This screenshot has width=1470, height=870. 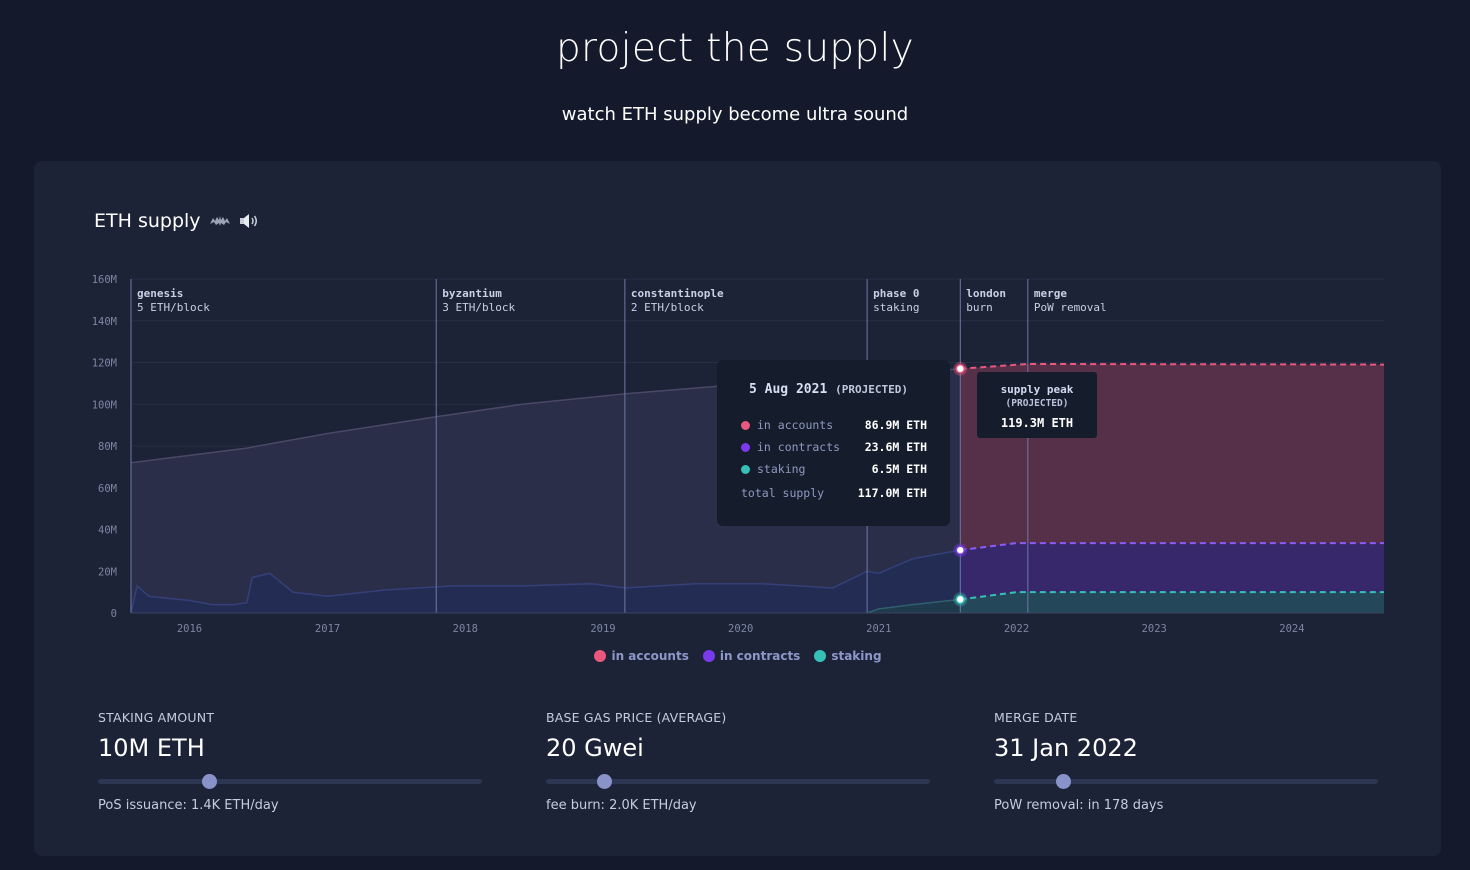 I want to click on tooltip-row-value: 6.5M ETH, so click(x=899, y=469).